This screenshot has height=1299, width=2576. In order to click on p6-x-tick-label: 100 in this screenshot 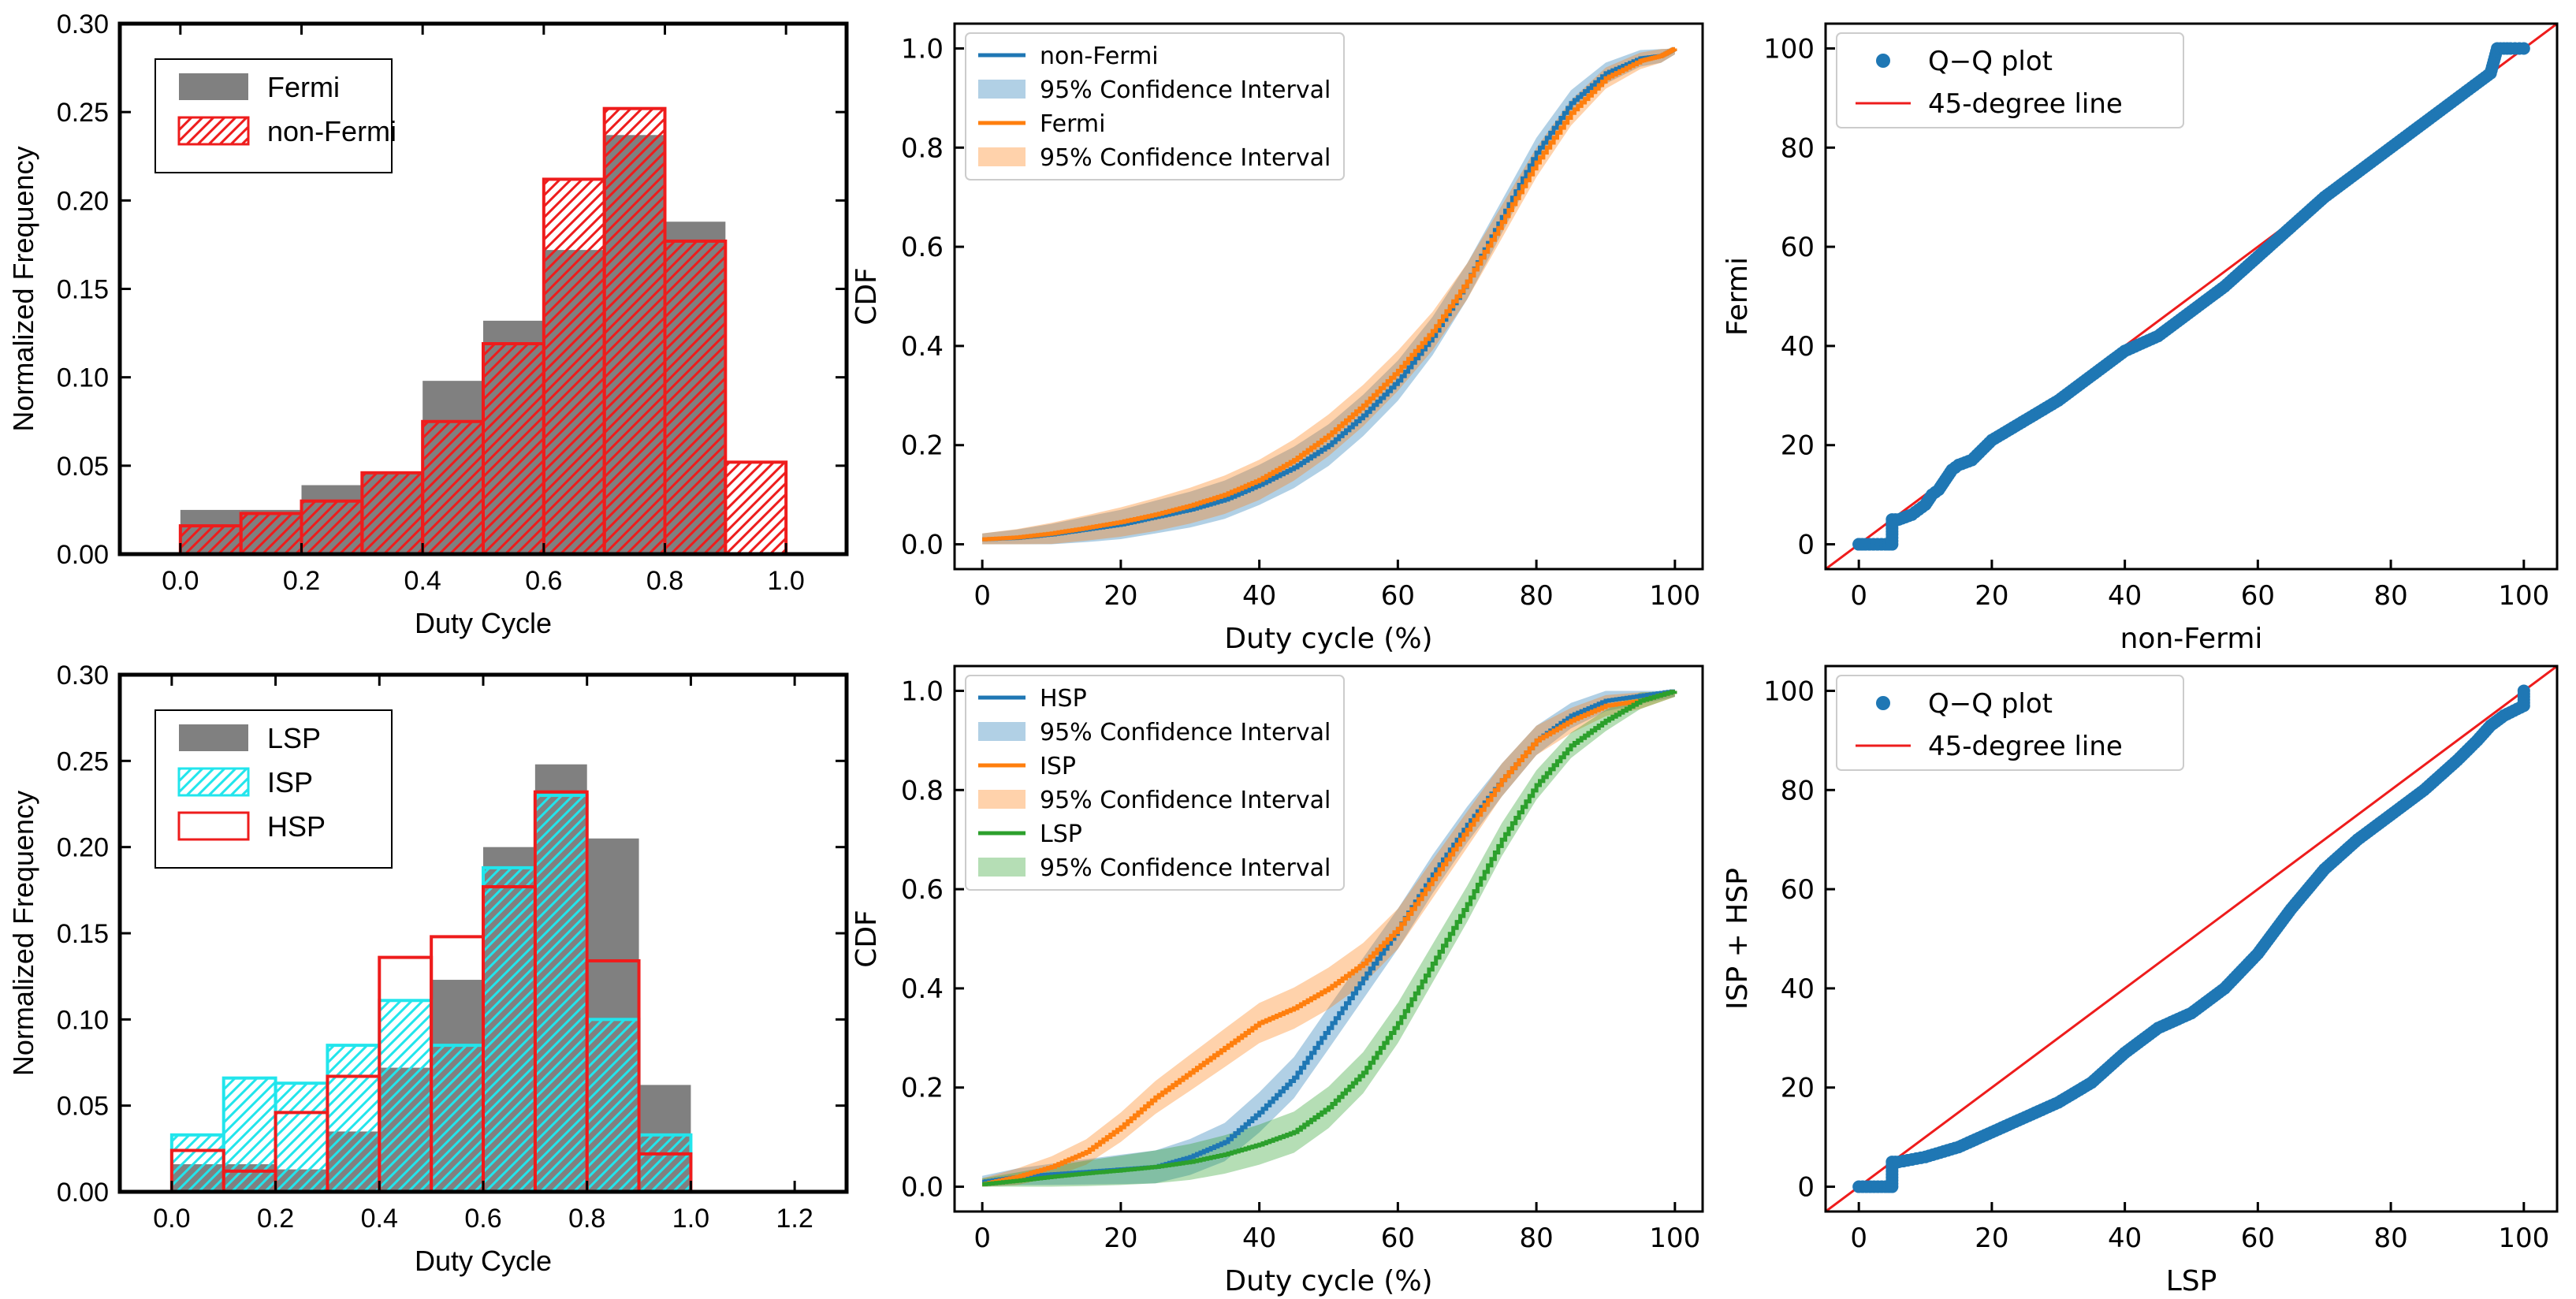, I will do `click(2523, 1238)`.